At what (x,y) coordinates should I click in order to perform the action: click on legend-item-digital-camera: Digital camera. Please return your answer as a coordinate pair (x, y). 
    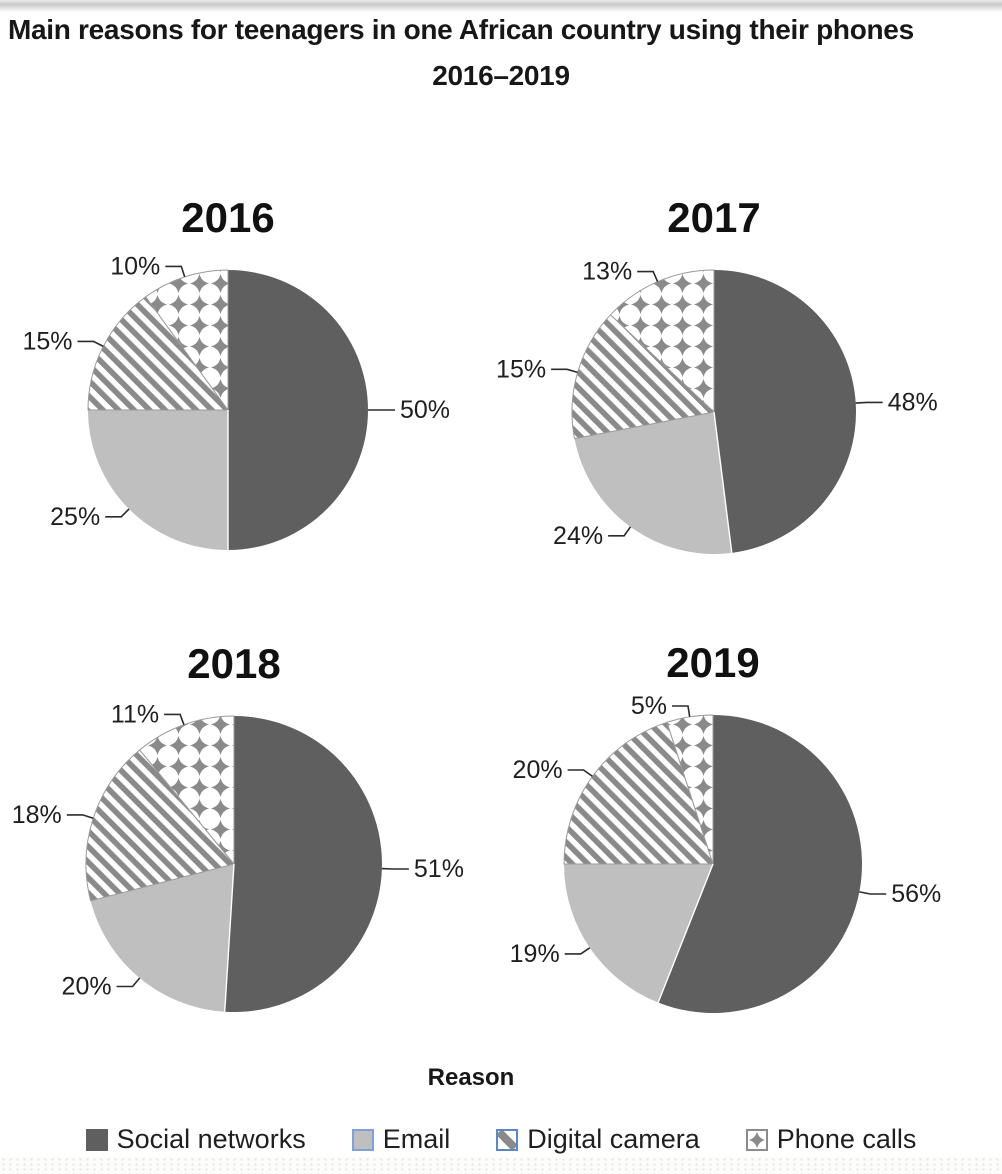
    Looking at the image, I should click on (598, 1139).